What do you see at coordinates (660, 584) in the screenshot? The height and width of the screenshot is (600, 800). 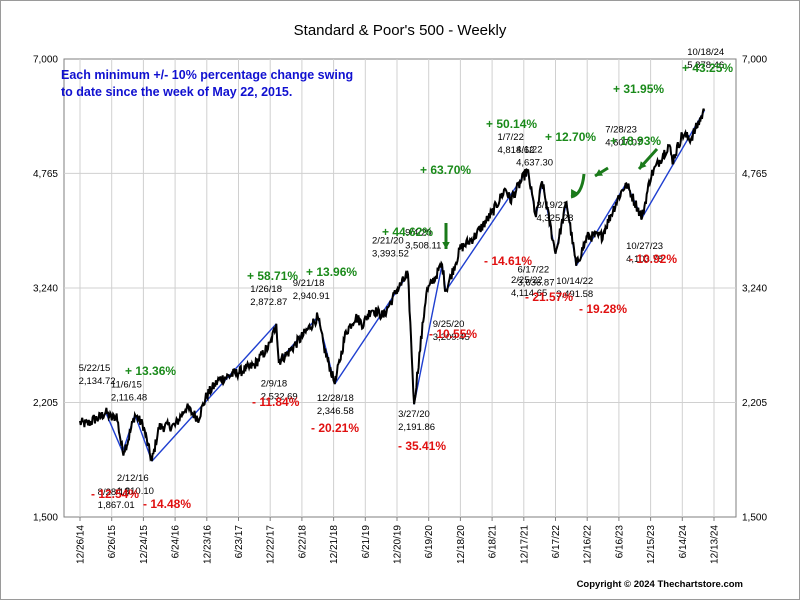 I see `copyright-text: Copyright © 2024 Thechartstore.com` at bounding box center [660, 584].